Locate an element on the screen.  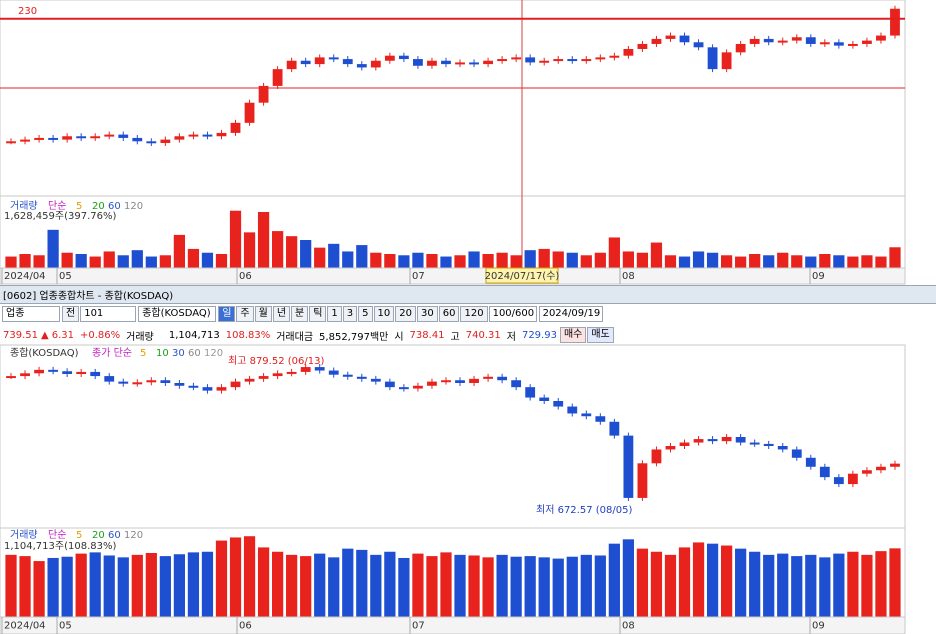
sell-button: 매도 is located at coordinates (600, 335).